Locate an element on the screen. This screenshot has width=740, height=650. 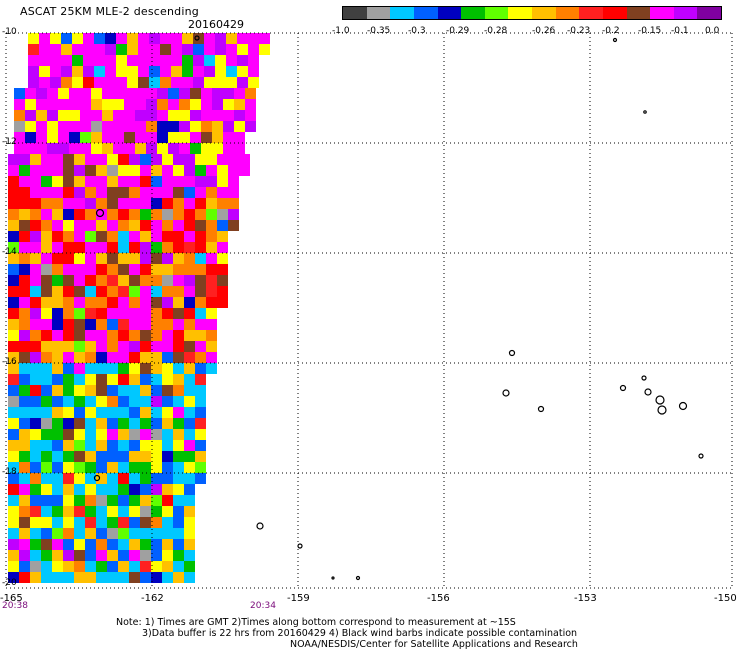
map-date: 20160429 is located at coordinates (216, 24).